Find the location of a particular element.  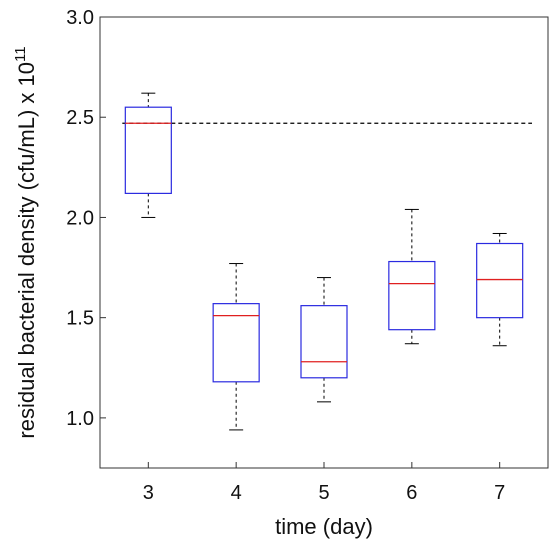

y-tick-label: 1.5 is located at coordinates (80, 319).